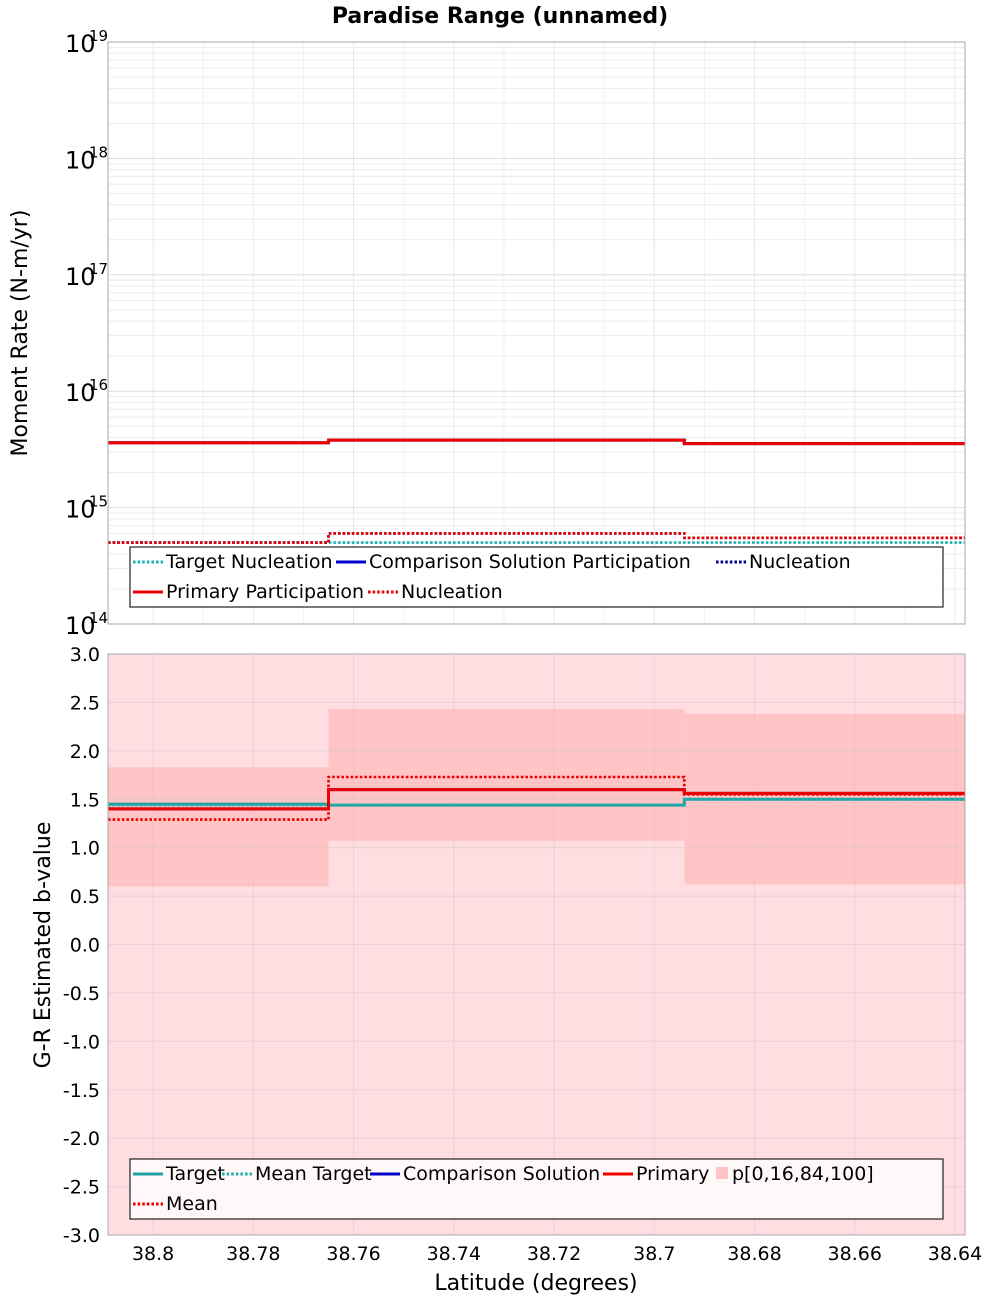 This screenshot has height=1300, width=1000. What do you see at coordinates (153, 1254) in the screenshot?
I see `x-tick-label: 38.8` at bounding box center [153, 1254].